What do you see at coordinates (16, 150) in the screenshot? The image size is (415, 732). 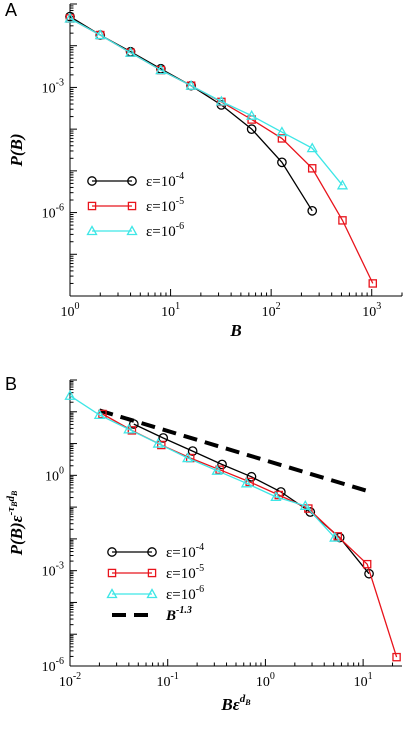 I see `y-axis-label: P(B)` at bounding box center [16, 150].